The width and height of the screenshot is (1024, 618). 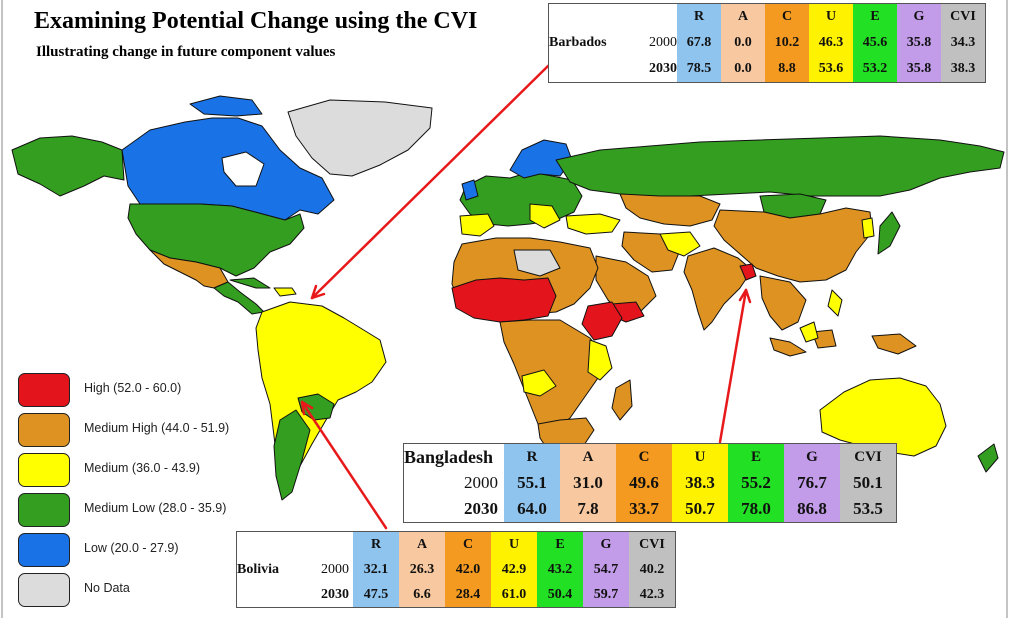 What do you see at coordinates (560, 569) in the screenshot?
I see `value-cell: 43.2` at bounding box center [560, 569].